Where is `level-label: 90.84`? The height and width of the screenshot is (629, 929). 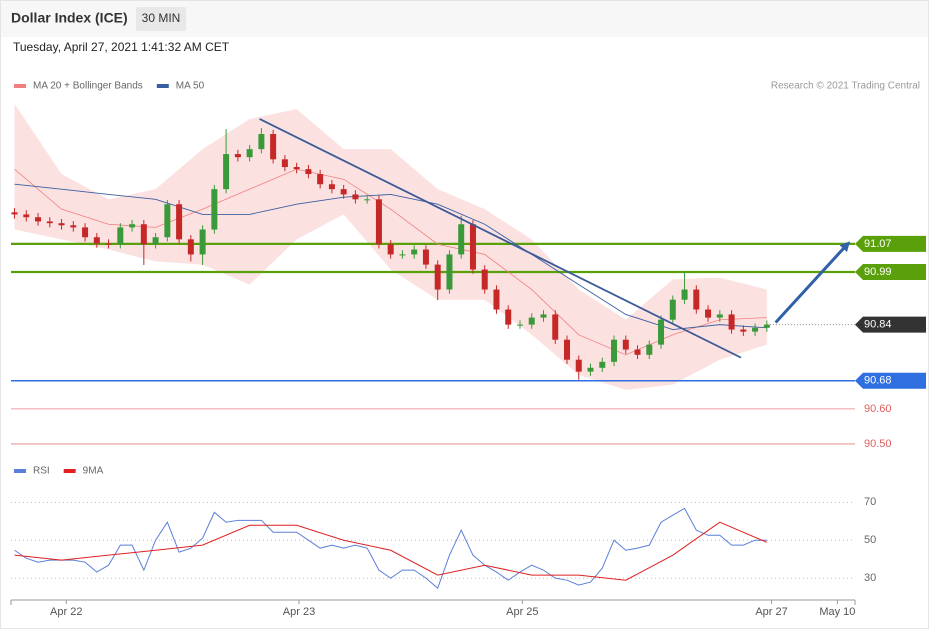
level-label: 90.84 is located at coordinates (878, 325).